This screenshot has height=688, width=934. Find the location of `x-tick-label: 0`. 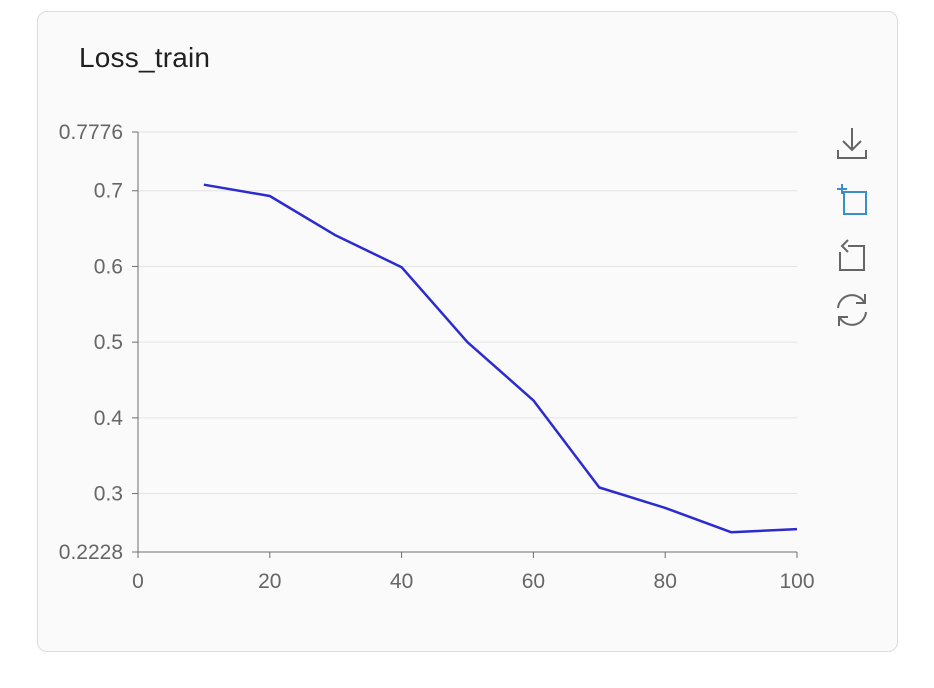

x-tick-label: 0 is located at coordinates (138, 581).